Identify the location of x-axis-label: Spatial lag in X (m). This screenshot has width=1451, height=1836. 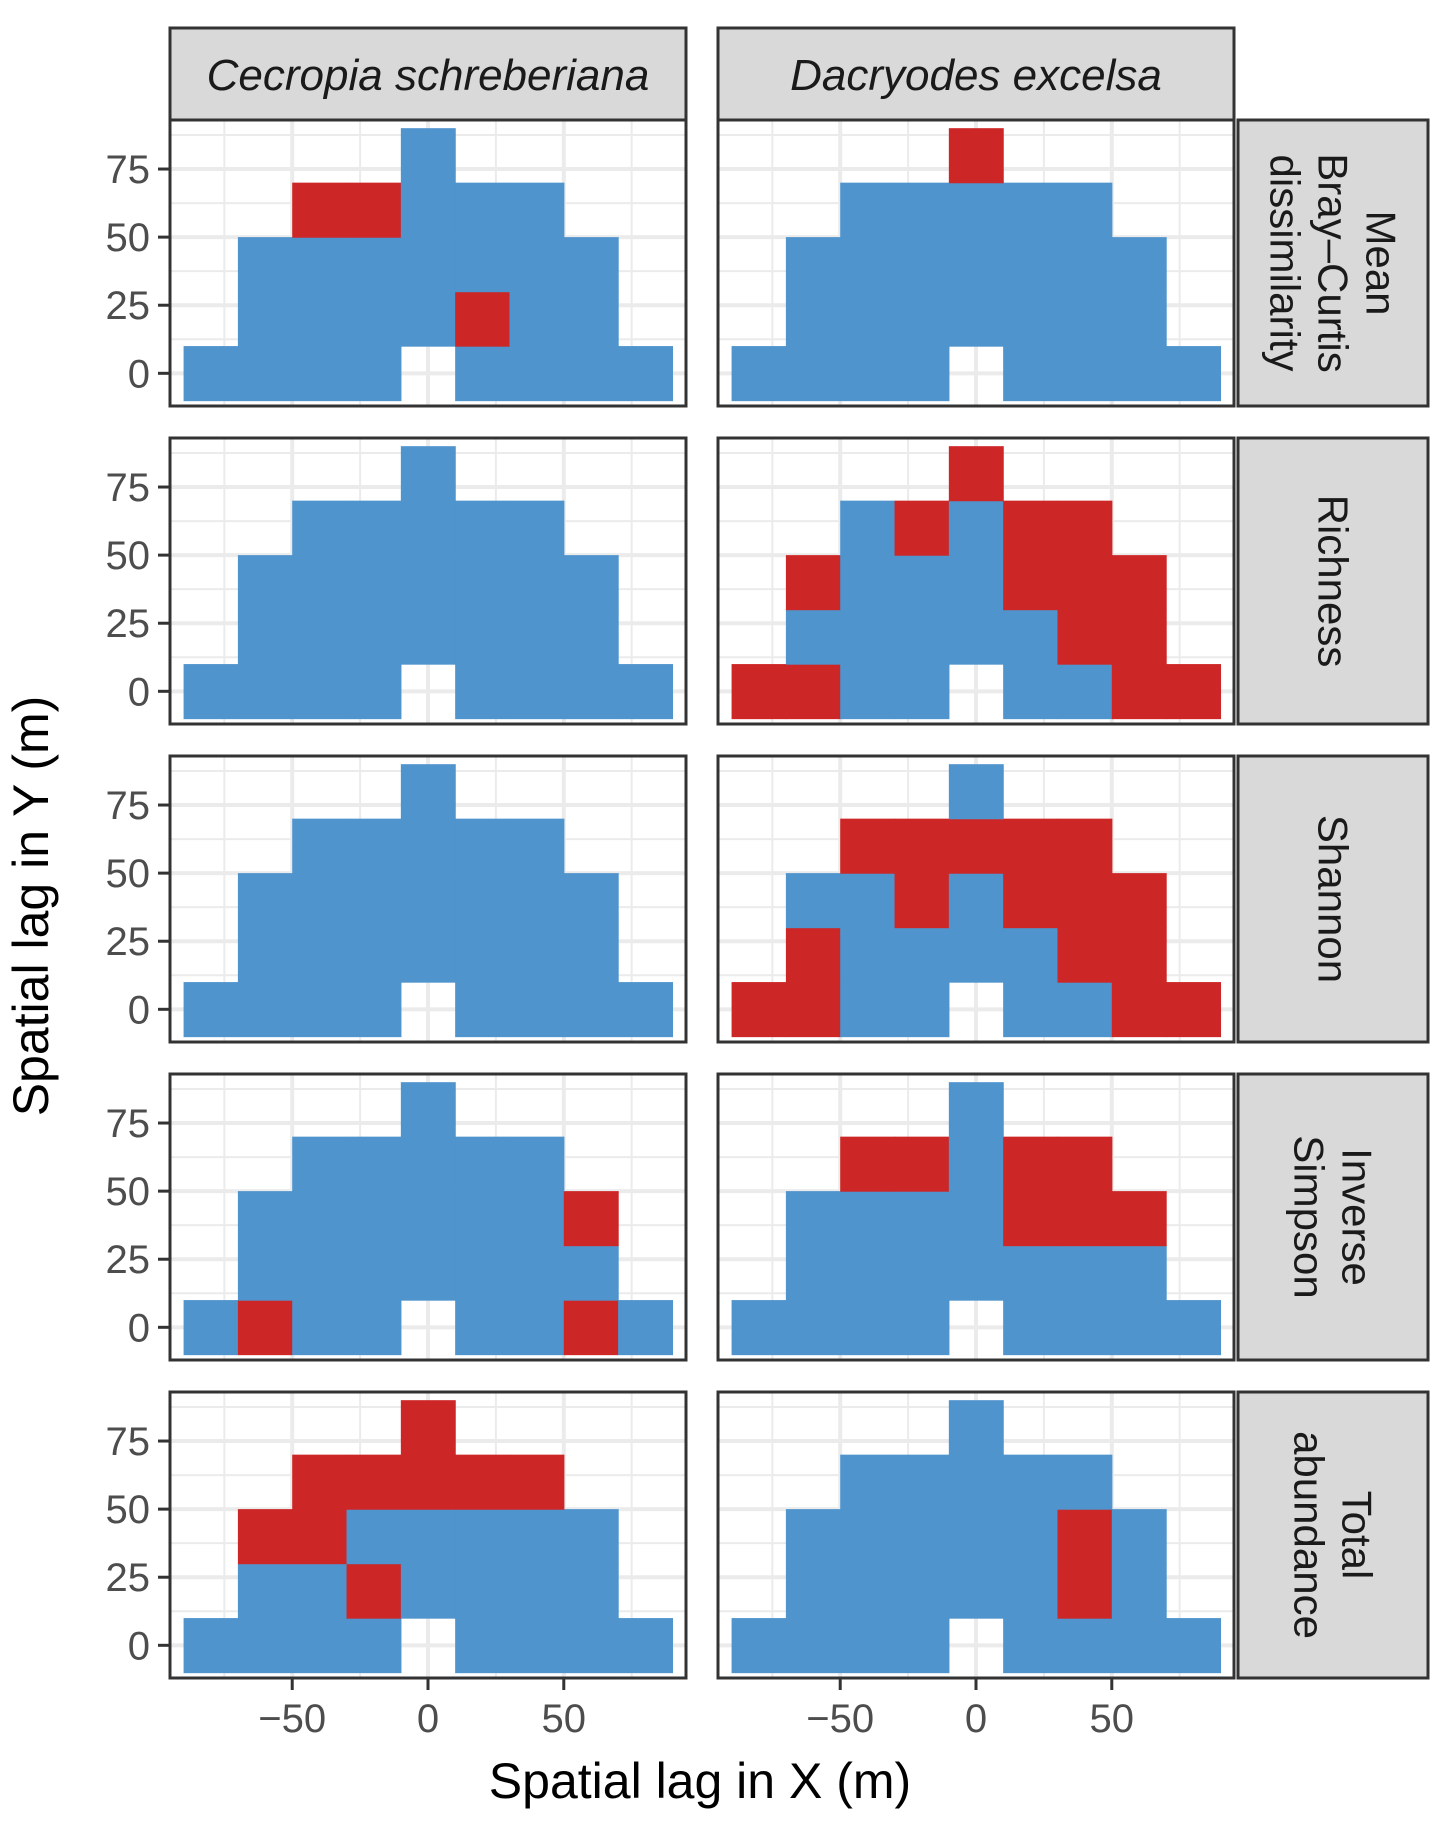
(700, 1781).